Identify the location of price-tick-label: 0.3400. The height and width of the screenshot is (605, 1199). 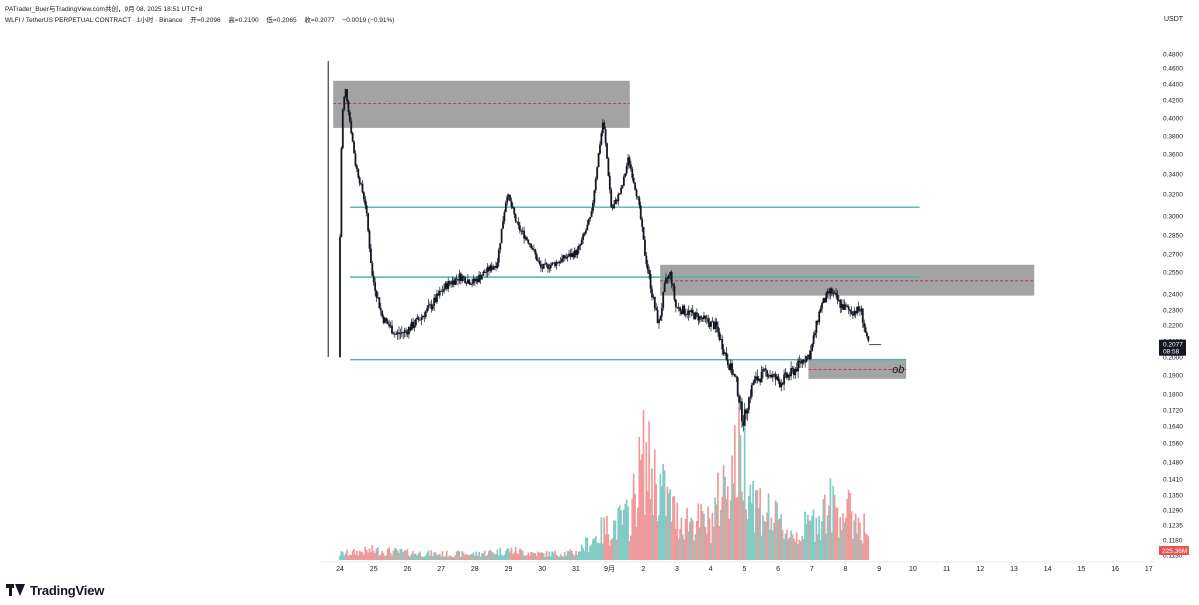
(1173, 175).